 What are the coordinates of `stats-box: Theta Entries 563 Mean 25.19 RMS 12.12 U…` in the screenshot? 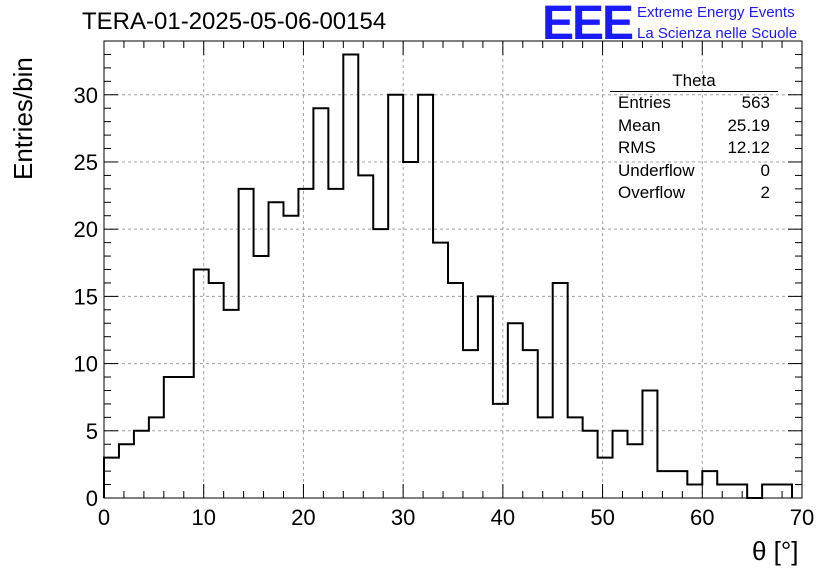 It's located at (694, 137).